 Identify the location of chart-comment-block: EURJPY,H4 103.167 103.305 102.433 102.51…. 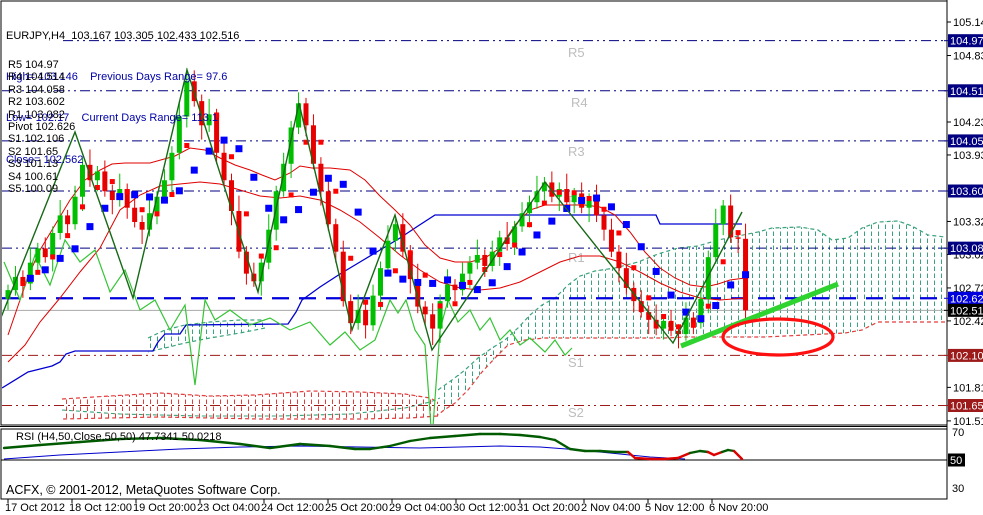
(122, 98).